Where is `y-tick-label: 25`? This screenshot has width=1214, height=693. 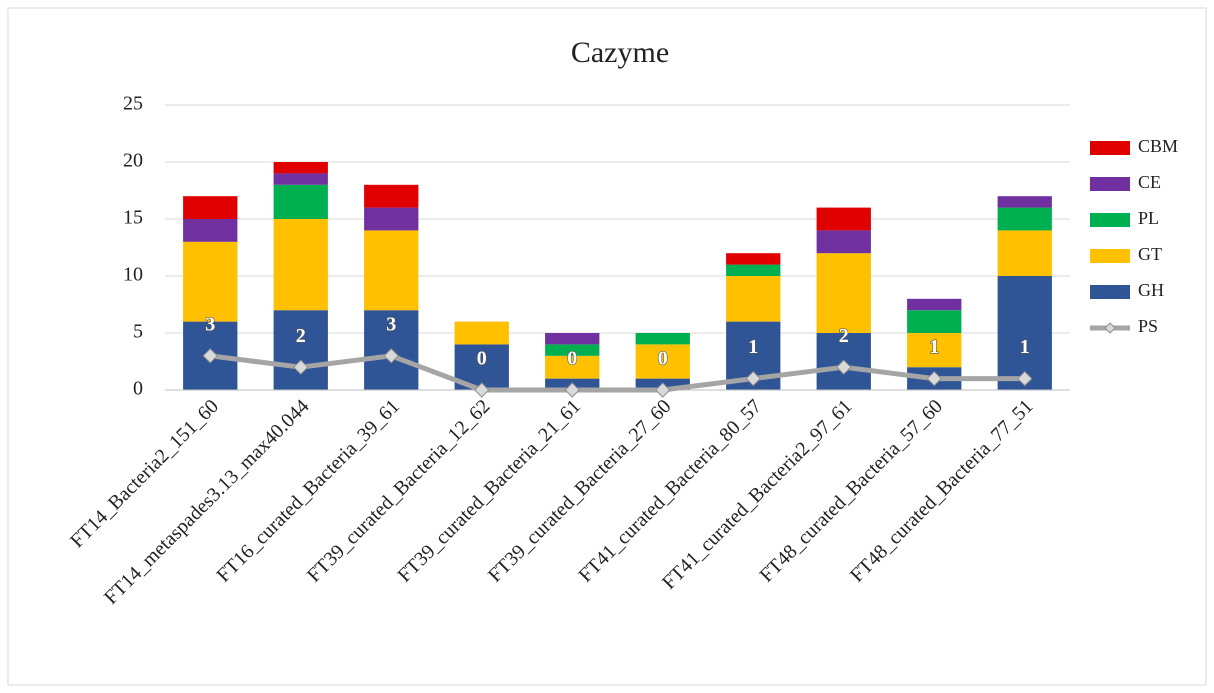
y-tick-label: 25 is located at coordinates (133, 104).